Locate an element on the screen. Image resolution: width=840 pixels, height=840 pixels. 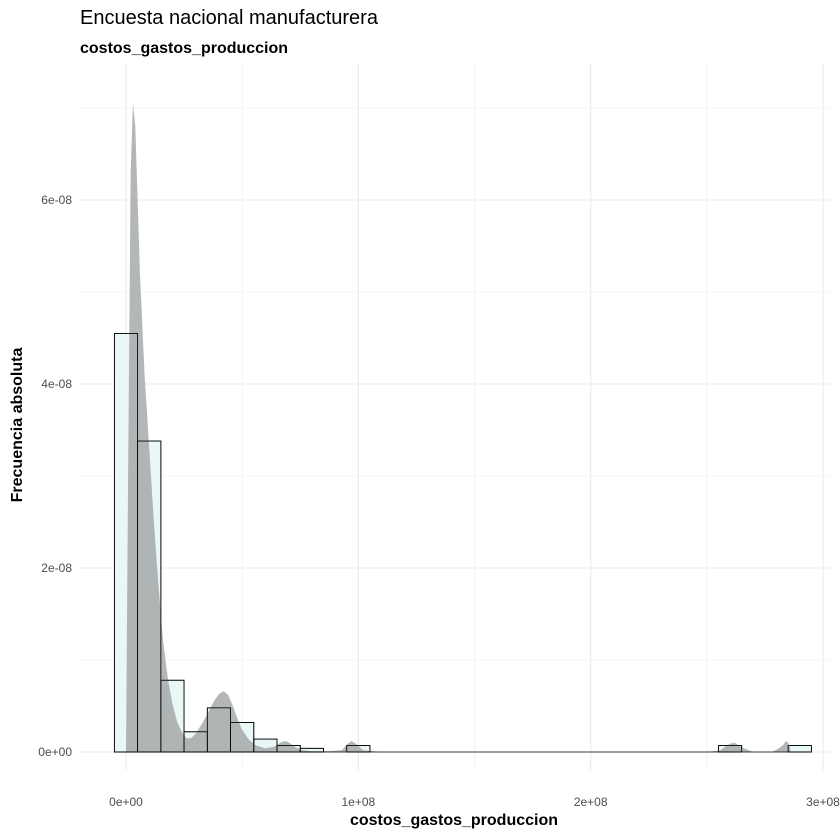
chart-subtitle: costos_gastos_produccion is located at coordinates (184, 48).